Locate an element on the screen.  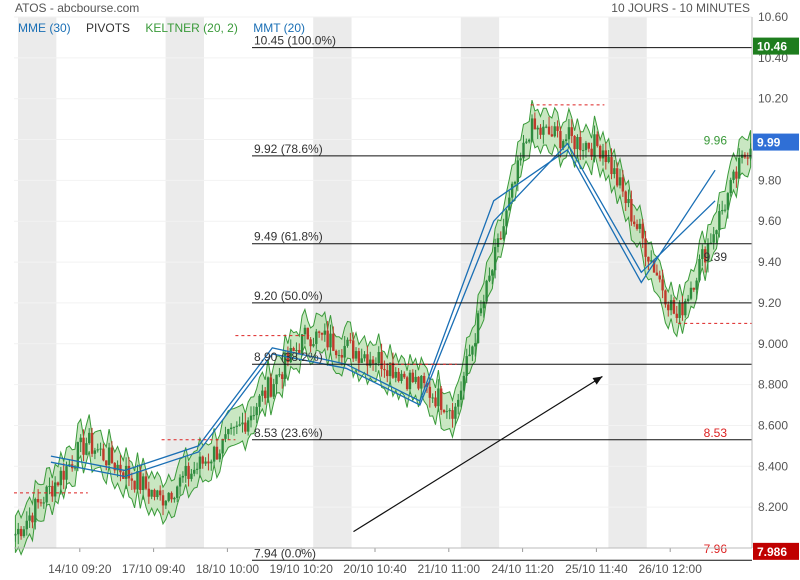
annotation-label: 9.39 is located at coordinates (716, 257).